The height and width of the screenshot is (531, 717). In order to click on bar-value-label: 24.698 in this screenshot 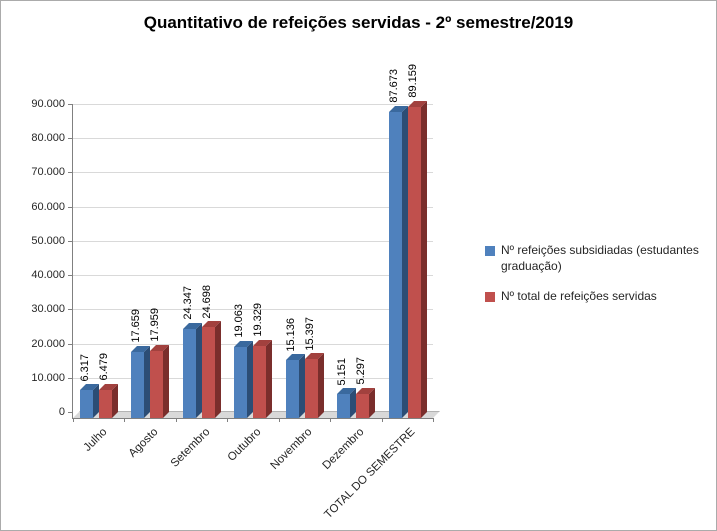, I will do `click(206, 301)`.